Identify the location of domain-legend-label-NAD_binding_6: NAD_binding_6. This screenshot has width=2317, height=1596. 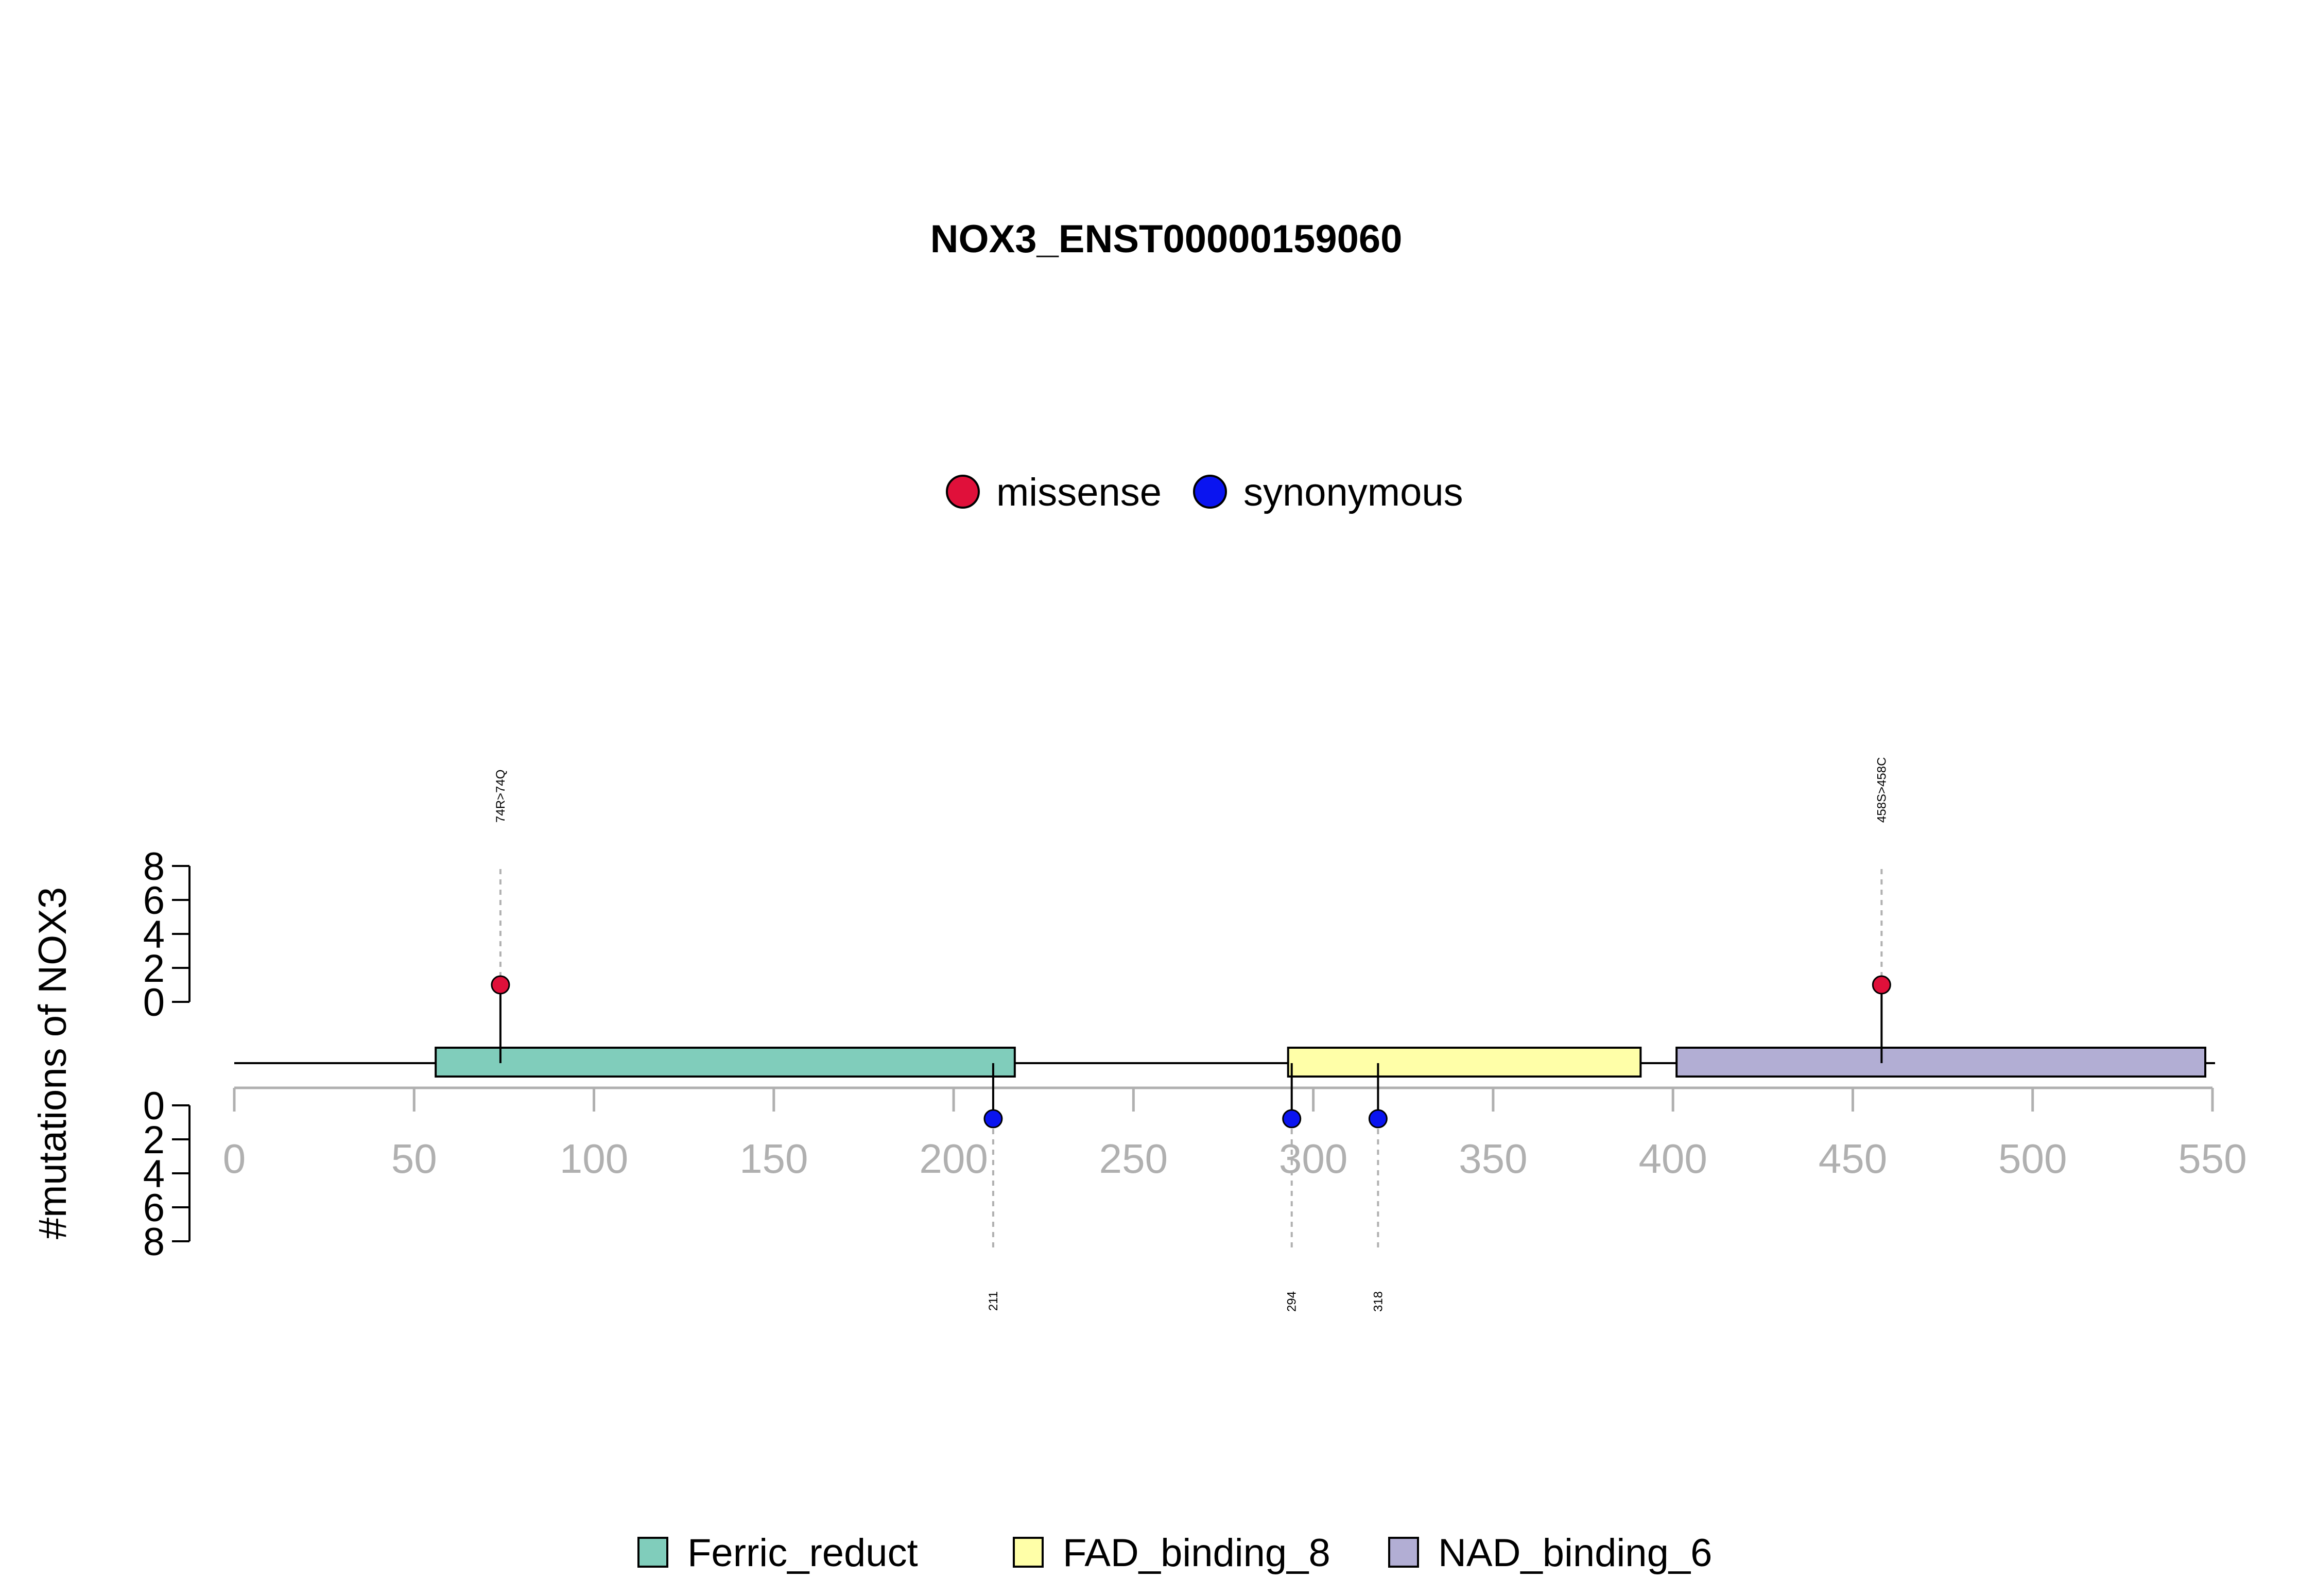
(1575, 1553).